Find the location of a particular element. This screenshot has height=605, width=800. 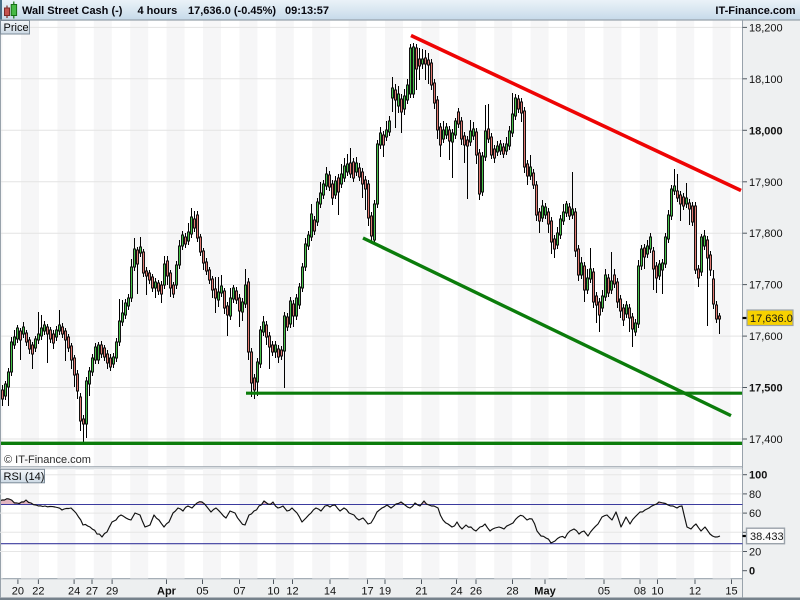

svg-text: 4 hours is located at coordinates (158, 11).